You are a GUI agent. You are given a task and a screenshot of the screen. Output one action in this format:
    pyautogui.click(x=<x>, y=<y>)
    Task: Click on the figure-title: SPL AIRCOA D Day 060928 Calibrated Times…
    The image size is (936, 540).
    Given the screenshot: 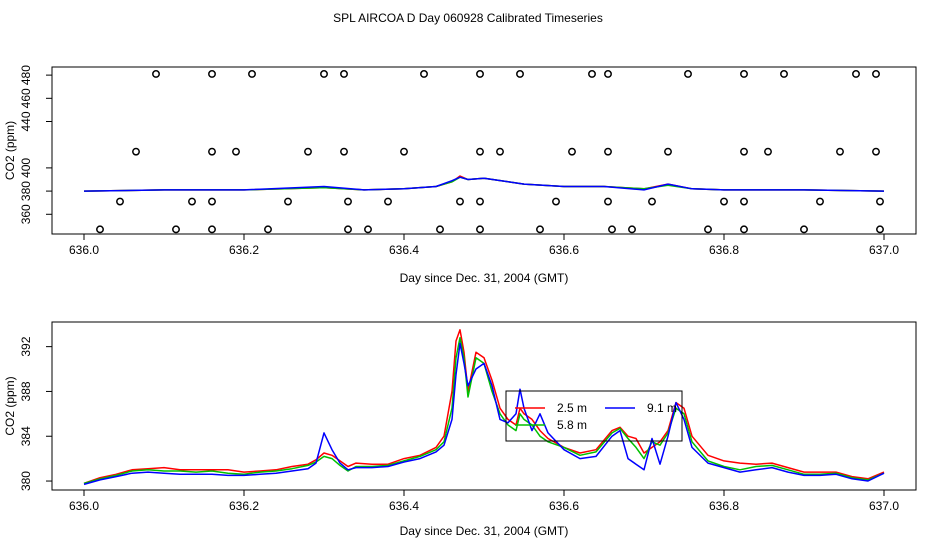 What is the action you would take?
    pyautogui.click(x=468, y=18)
    